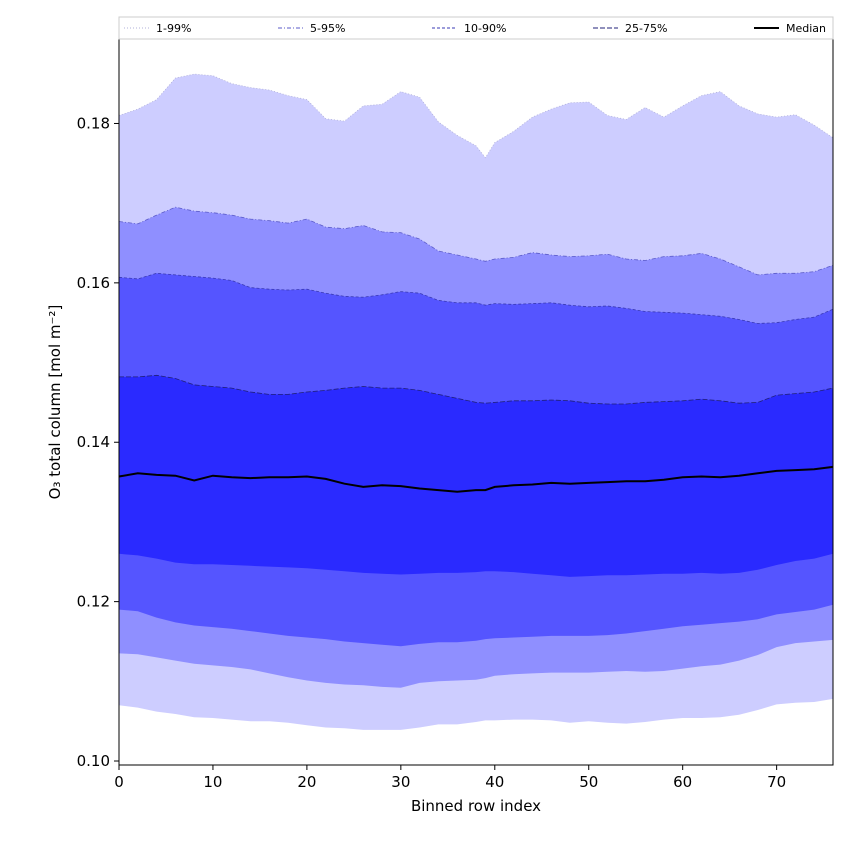 The height and width of the screenshot is (850, 850). I want to click on band-edge-1-99%, so click(476, 116).